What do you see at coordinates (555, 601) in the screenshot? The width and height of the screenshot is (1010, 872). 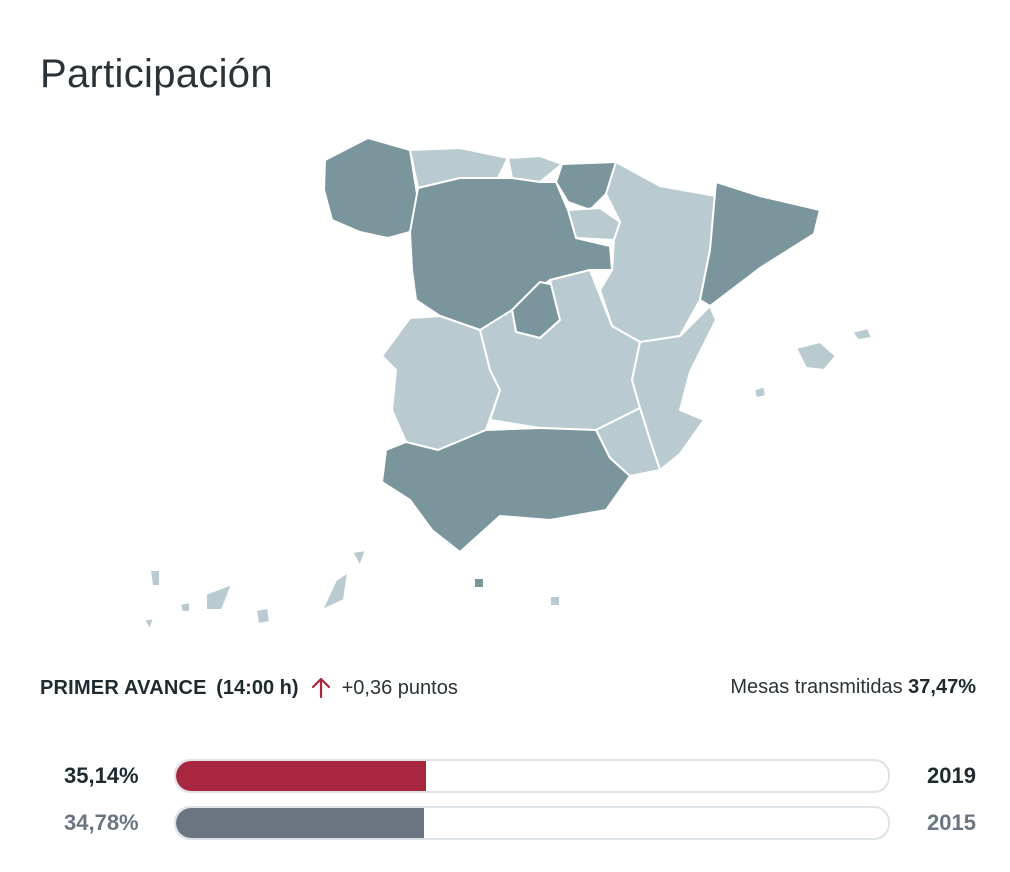 I see `region-melilla` at bounding box center [555, 601].